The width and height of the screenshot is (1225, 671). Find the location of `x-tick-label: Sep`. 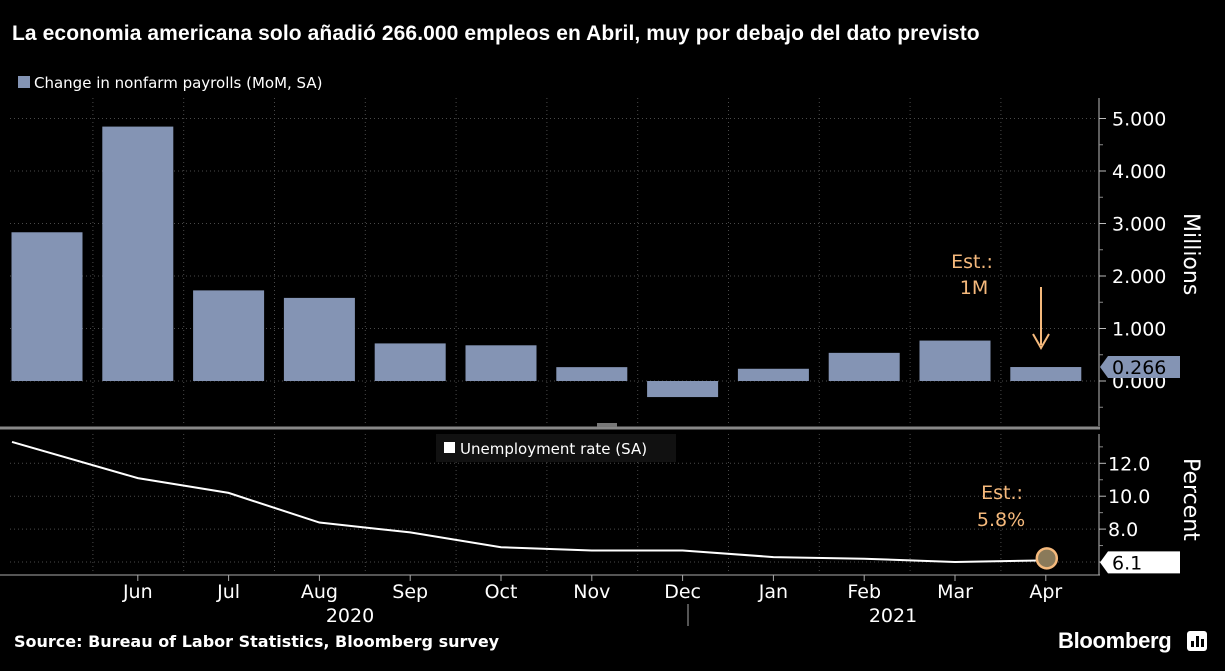

x-tick-label: Sep is located at coordinates (410, 592).